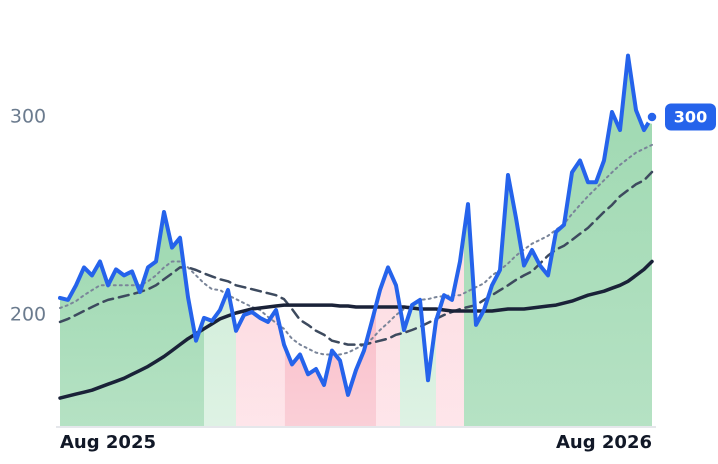 The image size is (718, 464). I want to click on last-price-badge, so click(690, 117).